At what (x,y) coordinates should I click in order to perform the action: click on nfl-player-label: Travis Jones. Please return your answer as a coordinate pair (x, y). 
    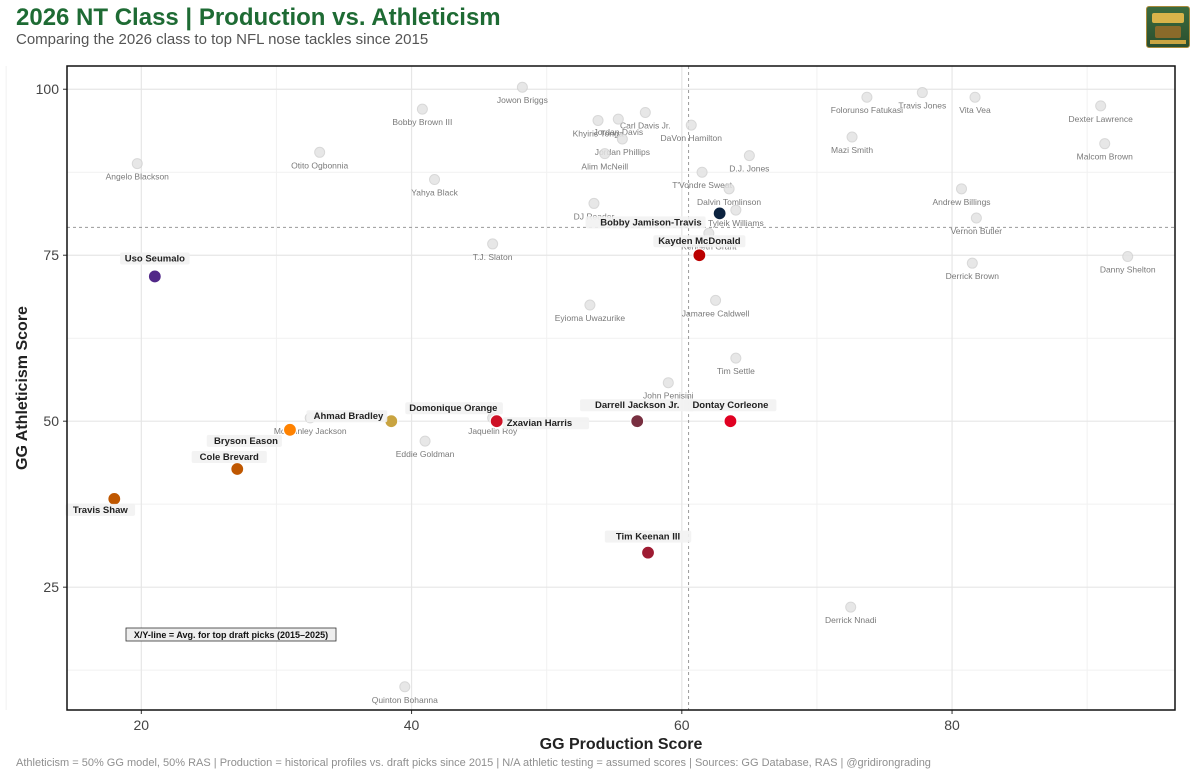
    Looking at the image, I should click on (922, 106).